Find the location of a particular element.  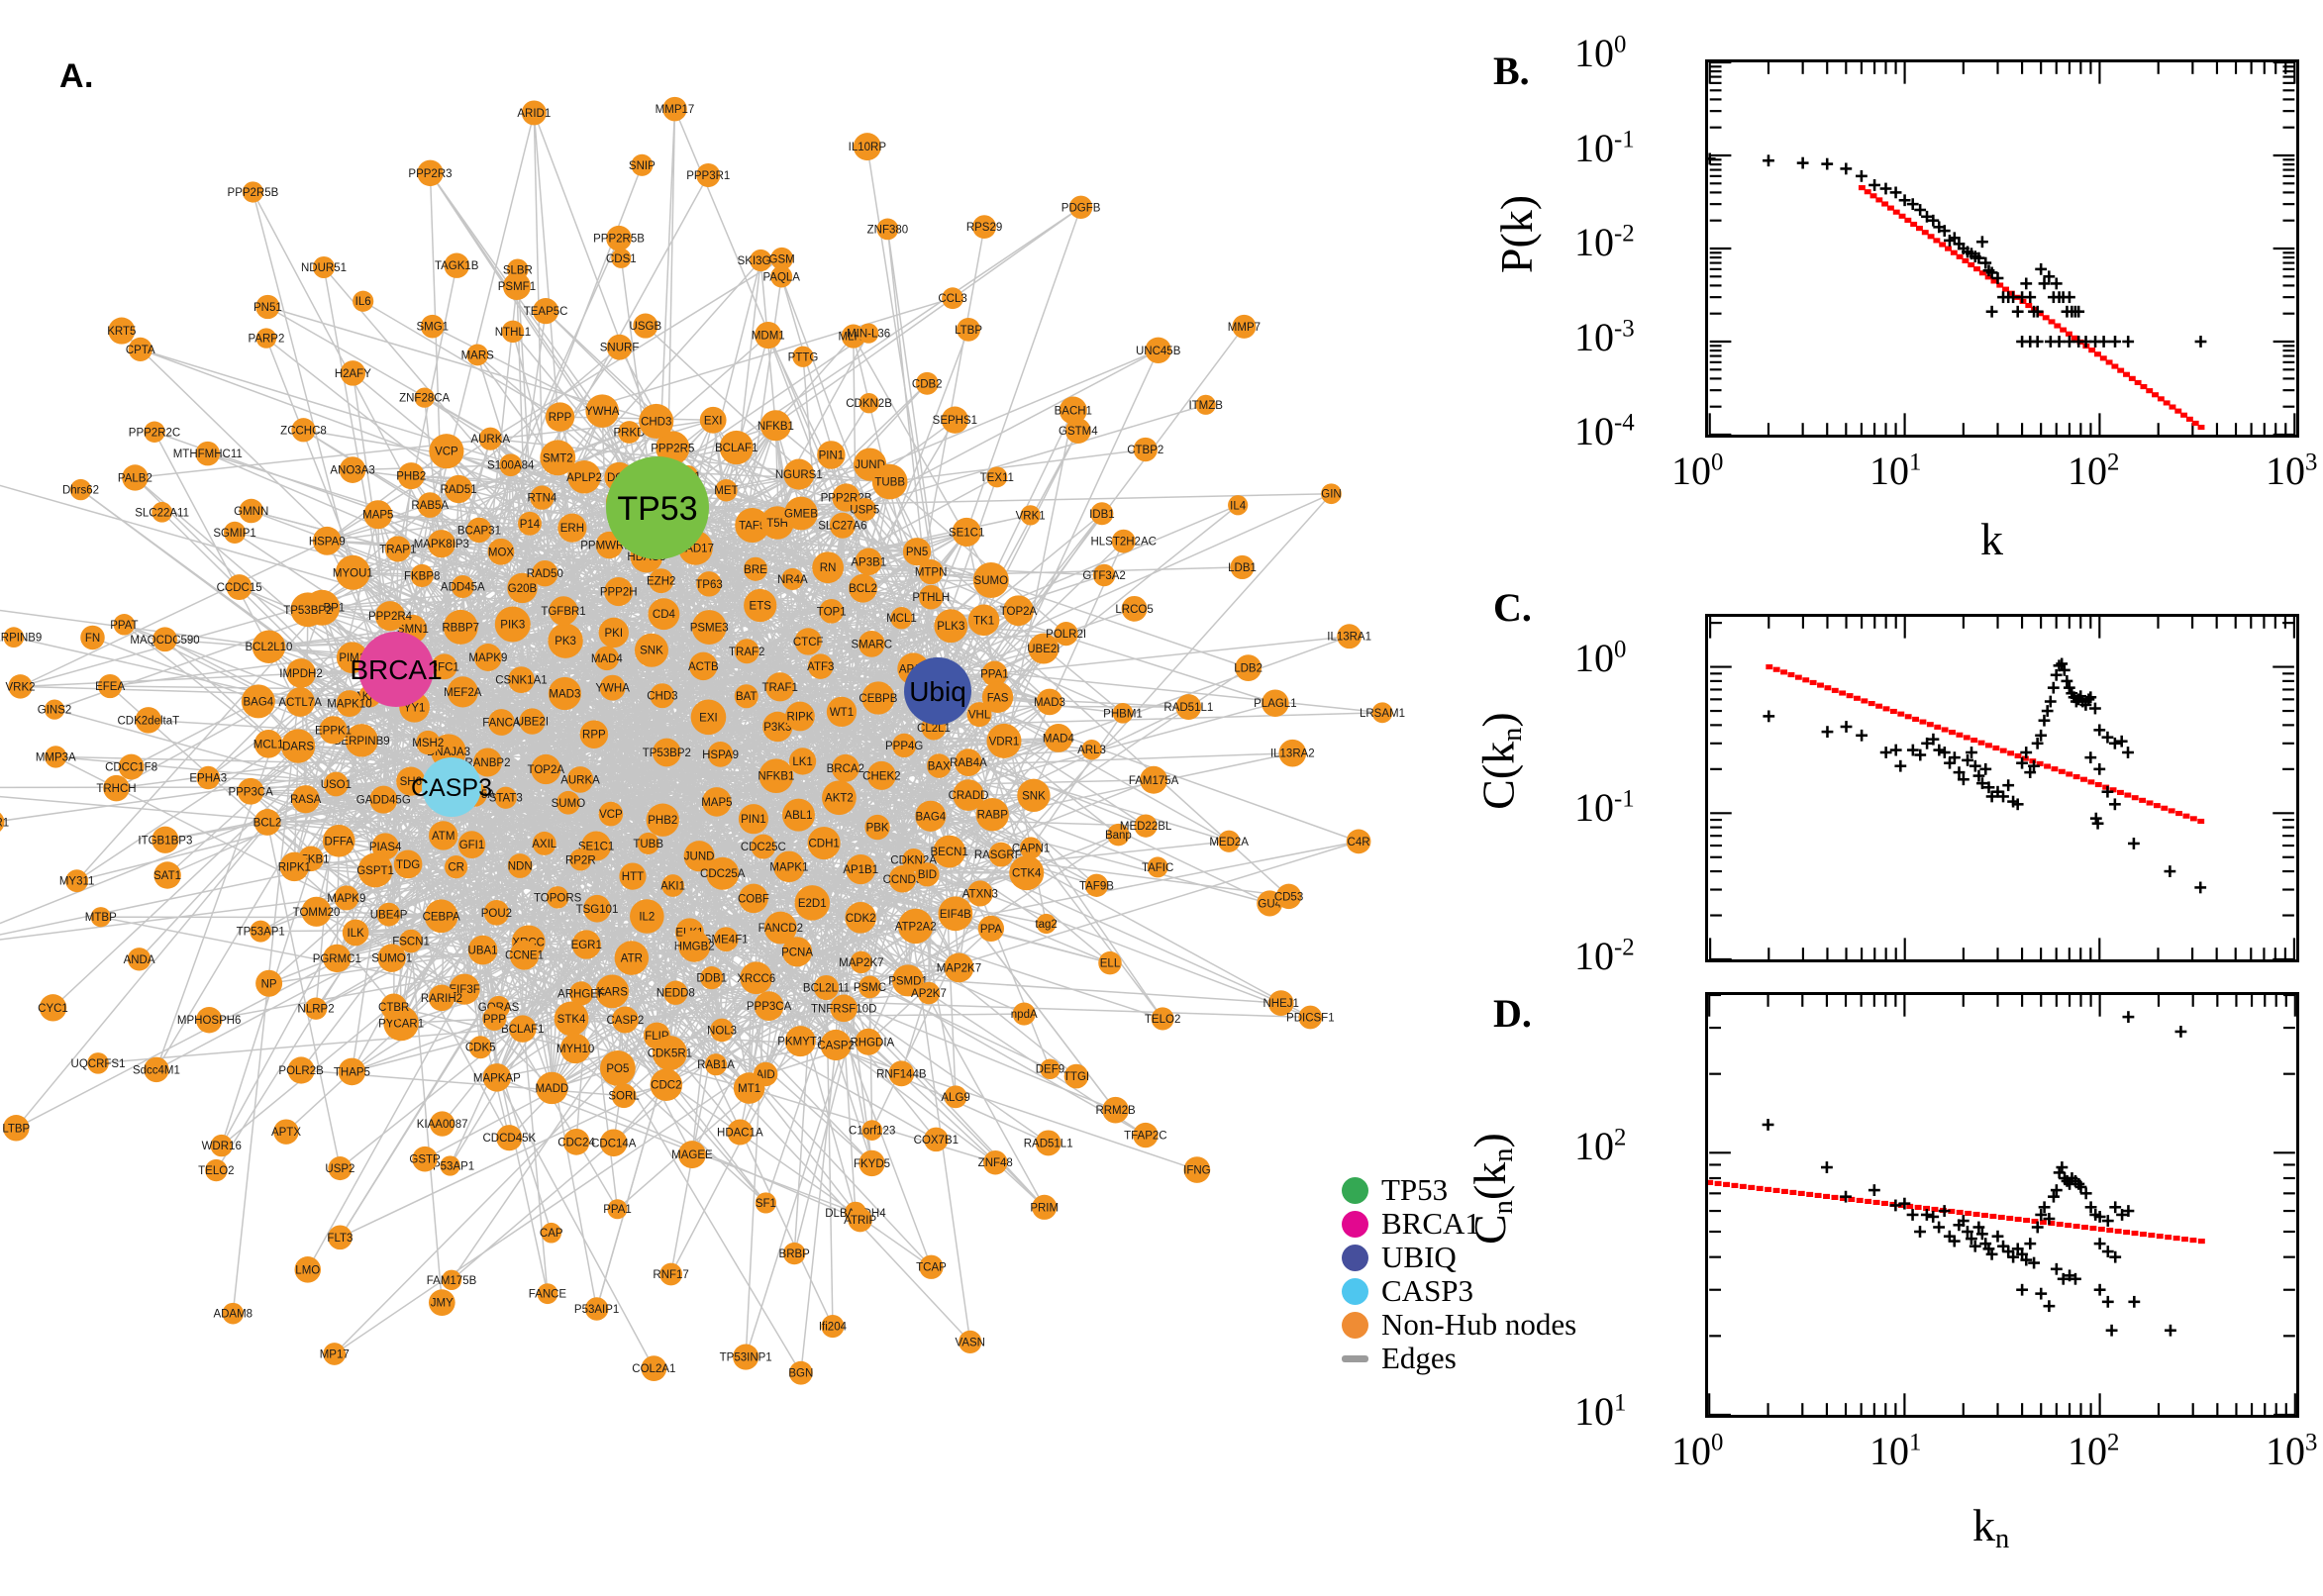

network-node: GMNN is located at coordinates (251, 511).